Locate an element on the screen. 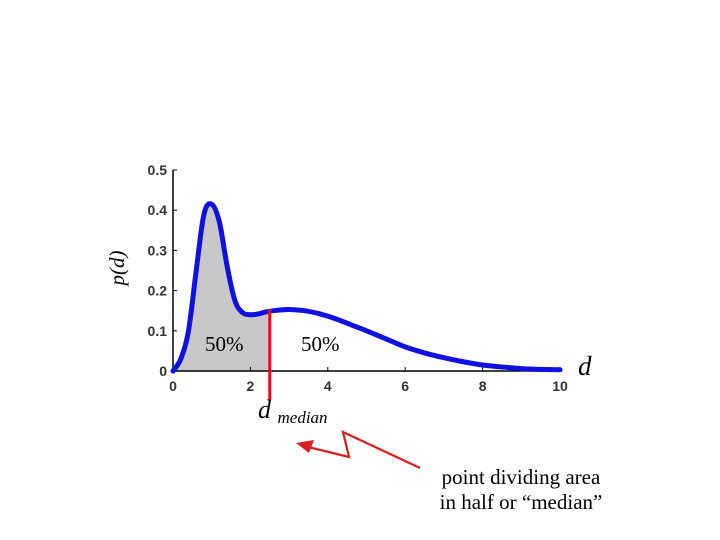 This screenshot has height=540, width=720. x-tick-label: 8 is located at coordinates (483, 386).